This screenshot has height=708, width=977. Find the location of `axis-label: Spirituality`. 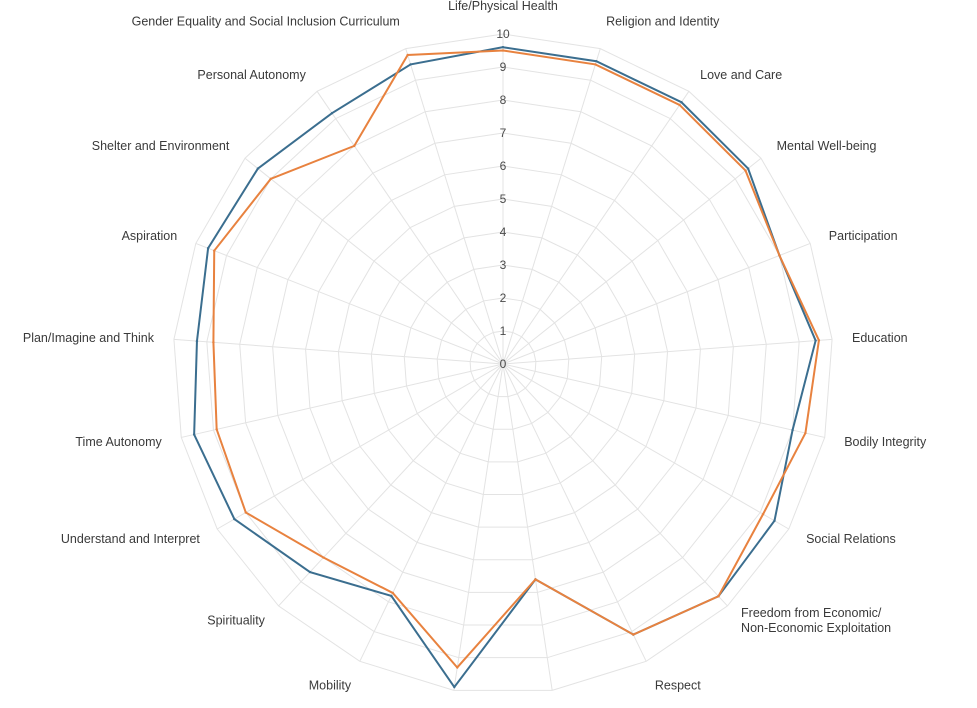

axis-label: Spirituality is located at coordinates (236, 621).